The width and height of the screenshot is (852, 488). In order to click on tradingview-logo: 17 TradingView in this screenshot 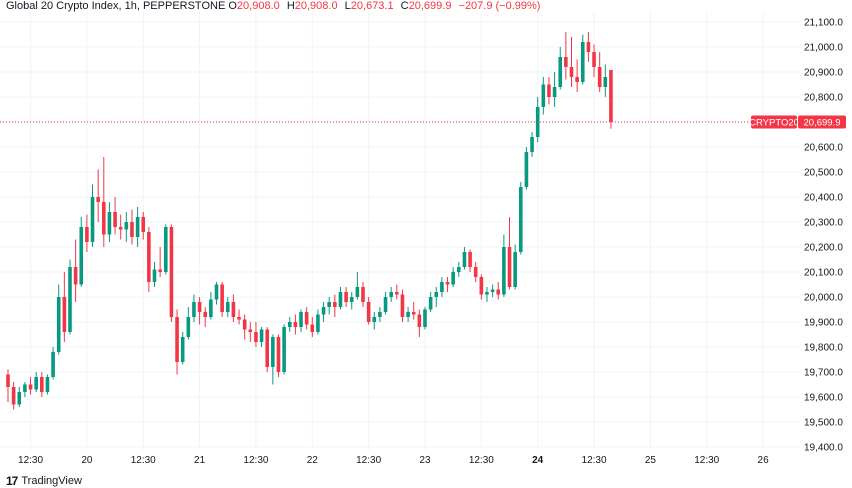, I will do `click(44, 481)`.